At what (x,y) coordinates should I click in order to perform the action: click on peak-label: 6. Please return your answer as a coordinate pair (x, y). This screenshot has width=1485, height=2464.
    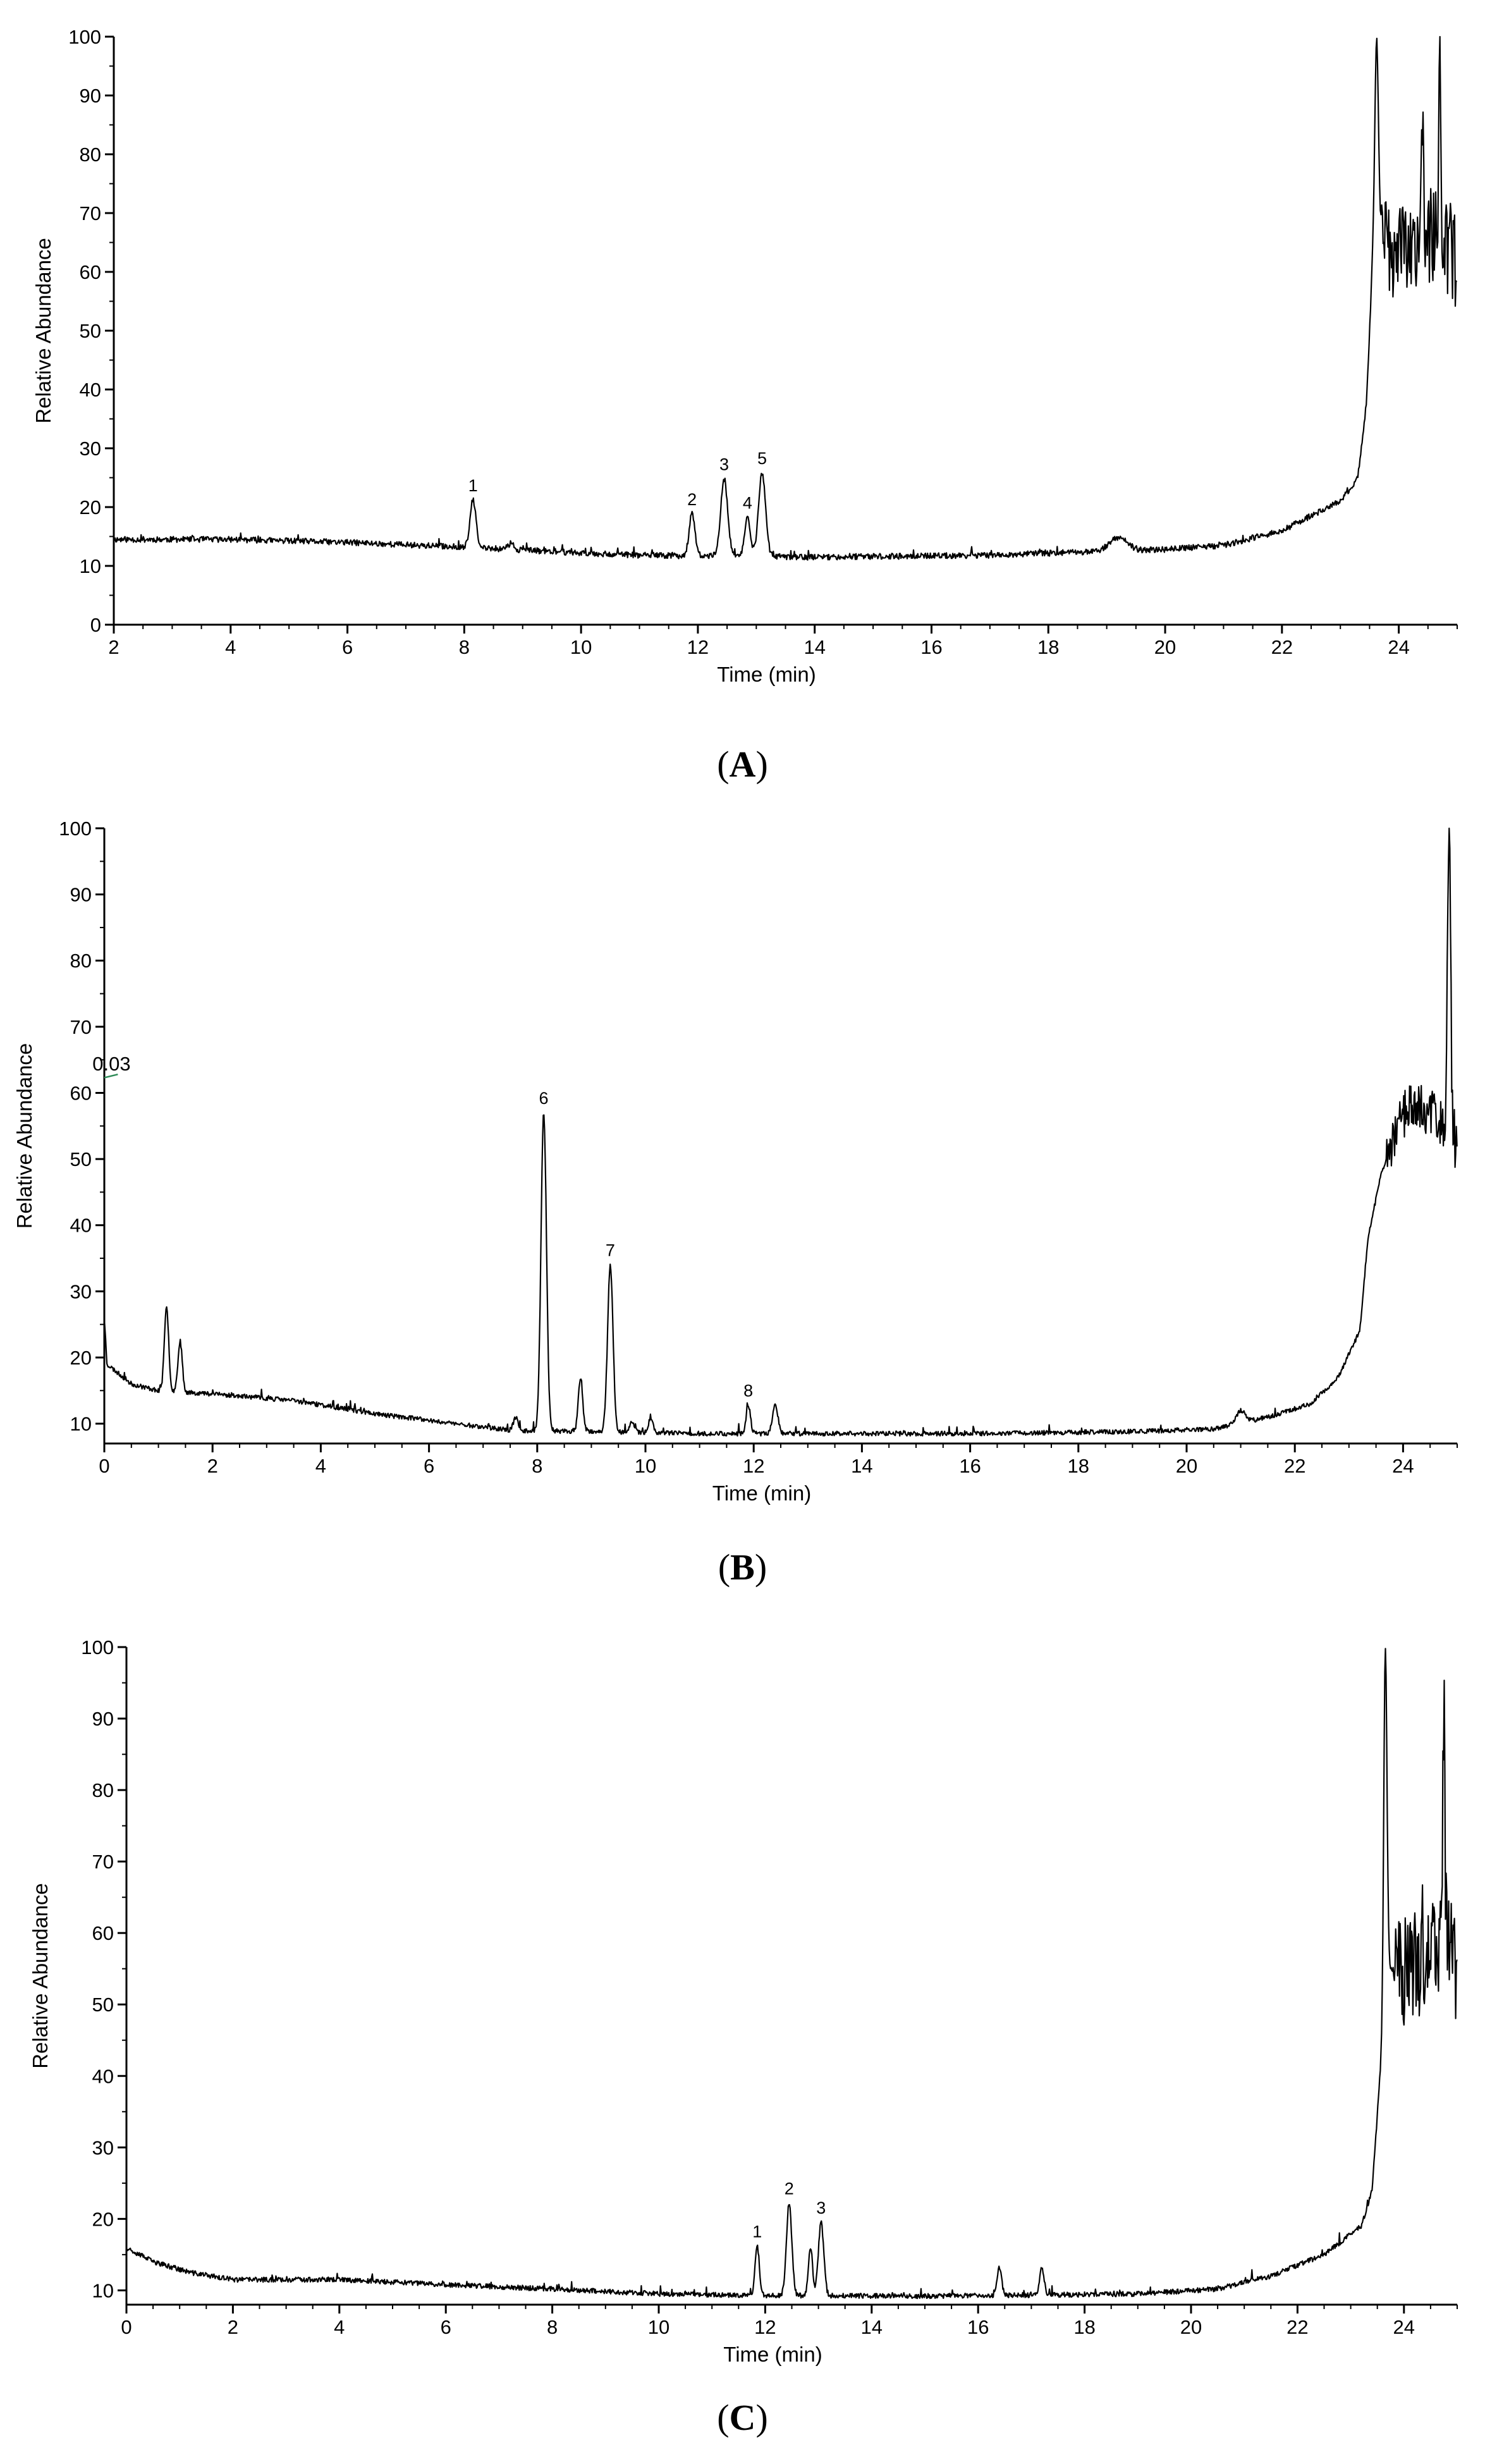
    Looking at the image, I should click on (544, 1098).